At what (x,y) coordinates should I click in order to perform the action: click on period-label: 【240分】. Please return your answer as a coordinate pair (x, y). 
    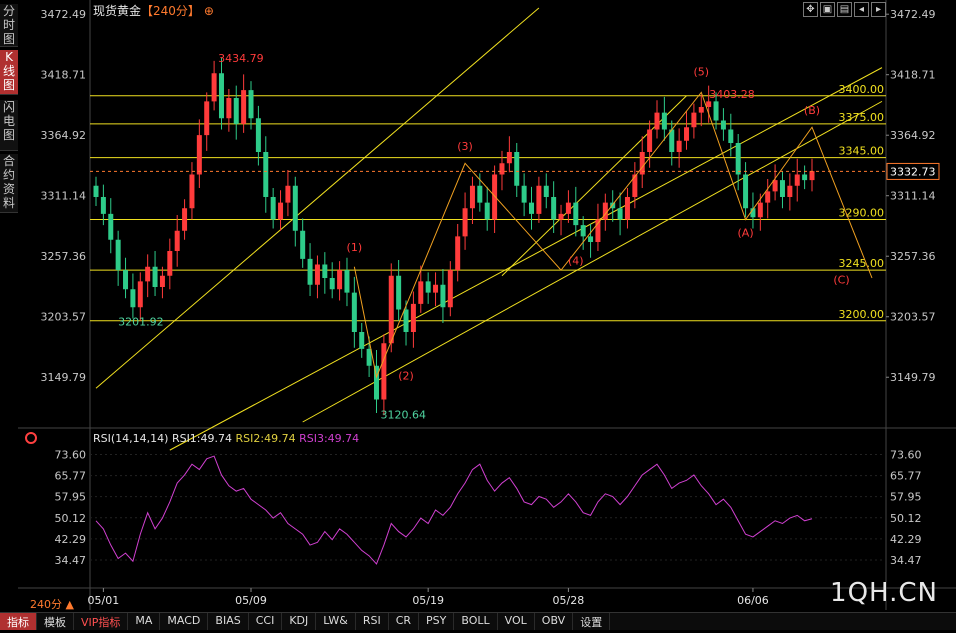
    Looking at the image, I should click on (170, 11).